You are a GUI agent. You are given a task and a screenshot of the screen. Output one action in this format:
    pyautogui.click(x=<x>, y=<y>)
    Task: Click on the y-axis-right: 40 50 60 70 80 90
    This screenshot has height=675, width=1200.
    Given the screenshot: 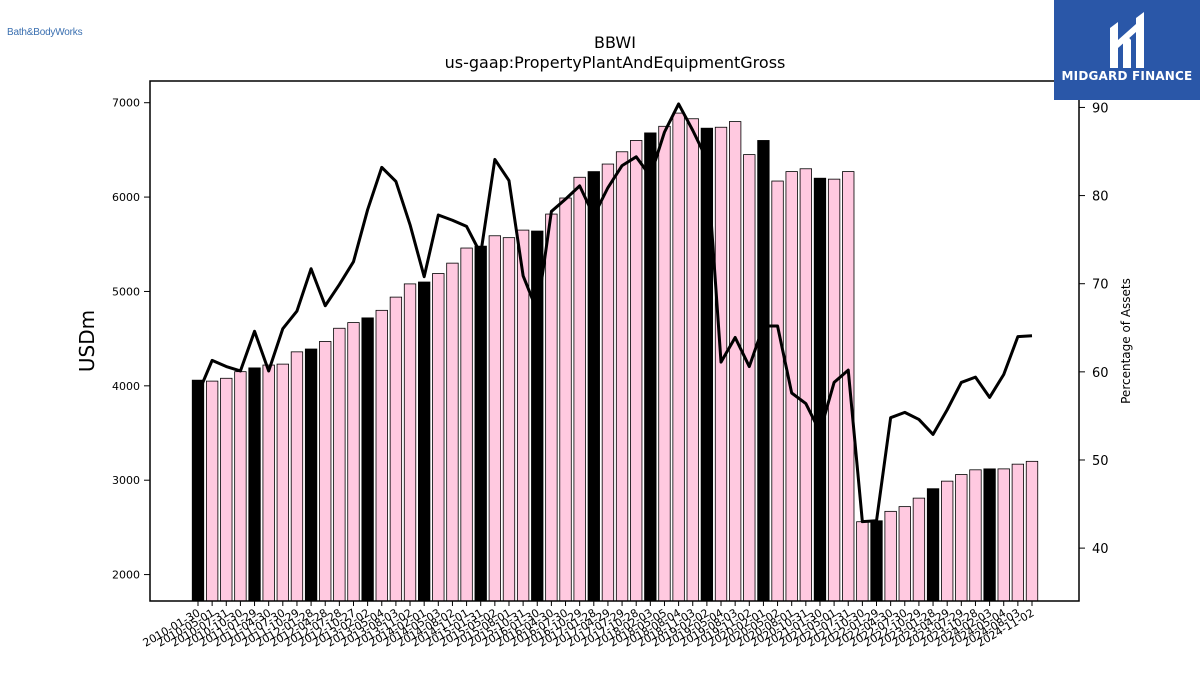 What is the action you would take?
    pyautogui.click(x=1094, y=329)
    